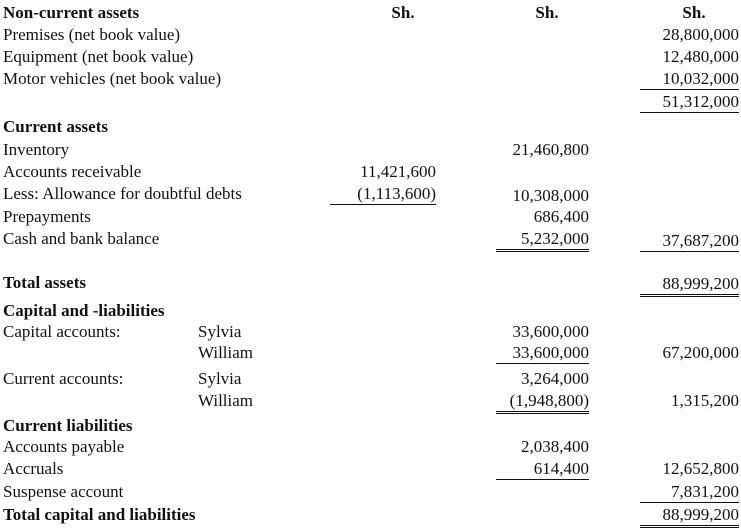 The image size is (741, 531). Describe the element at coordinates (99, 514) in the screenshot. I see `row-label: Total capital and liabilities` at that location.